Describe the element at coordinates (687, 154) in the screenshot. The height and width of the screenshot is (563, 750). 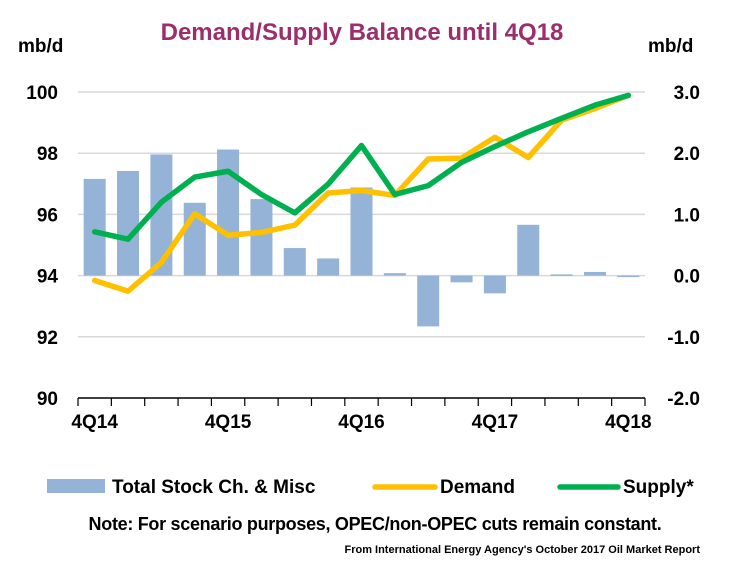
I see `right-tick-label: 2.0` at that location.